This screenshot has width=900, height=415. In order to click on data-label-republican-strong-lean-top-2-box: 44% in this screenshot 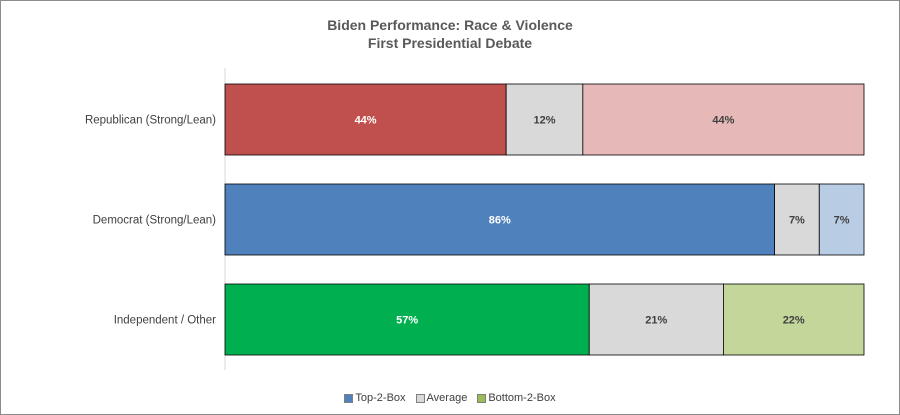, I will do `click(366, 121)`.